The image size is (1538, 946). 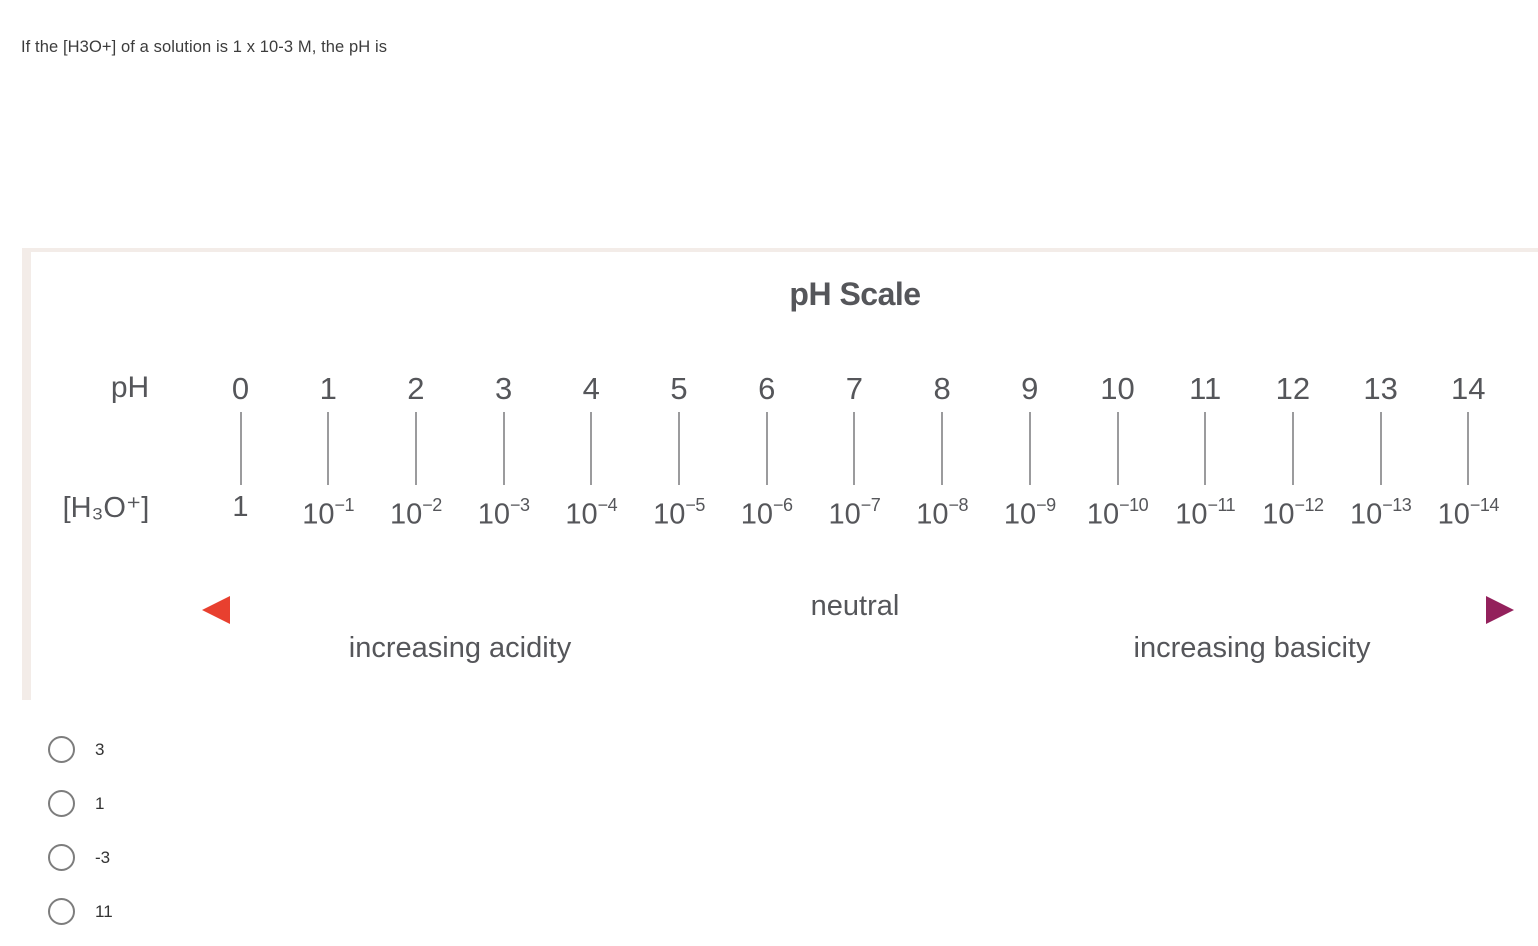 I want to click on base-arrowhead-icon, so click(x=1500, y=610).